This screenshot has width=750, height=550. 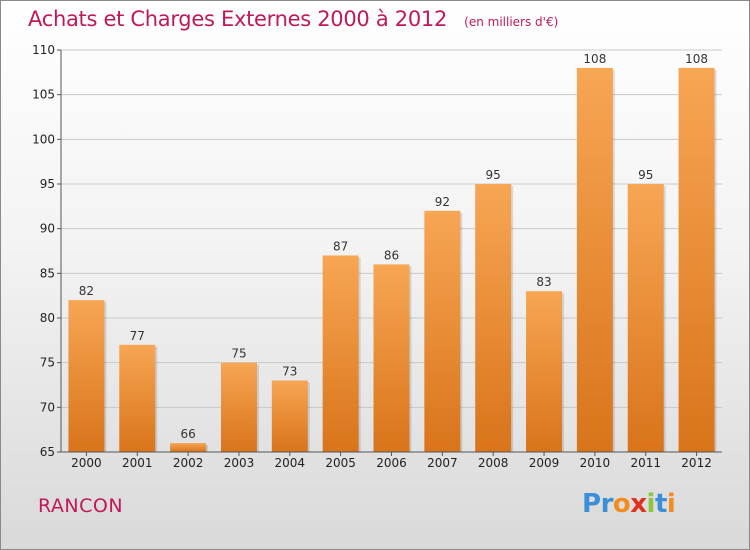 I want to click on data-label: 92, so click(x=442, y=202).